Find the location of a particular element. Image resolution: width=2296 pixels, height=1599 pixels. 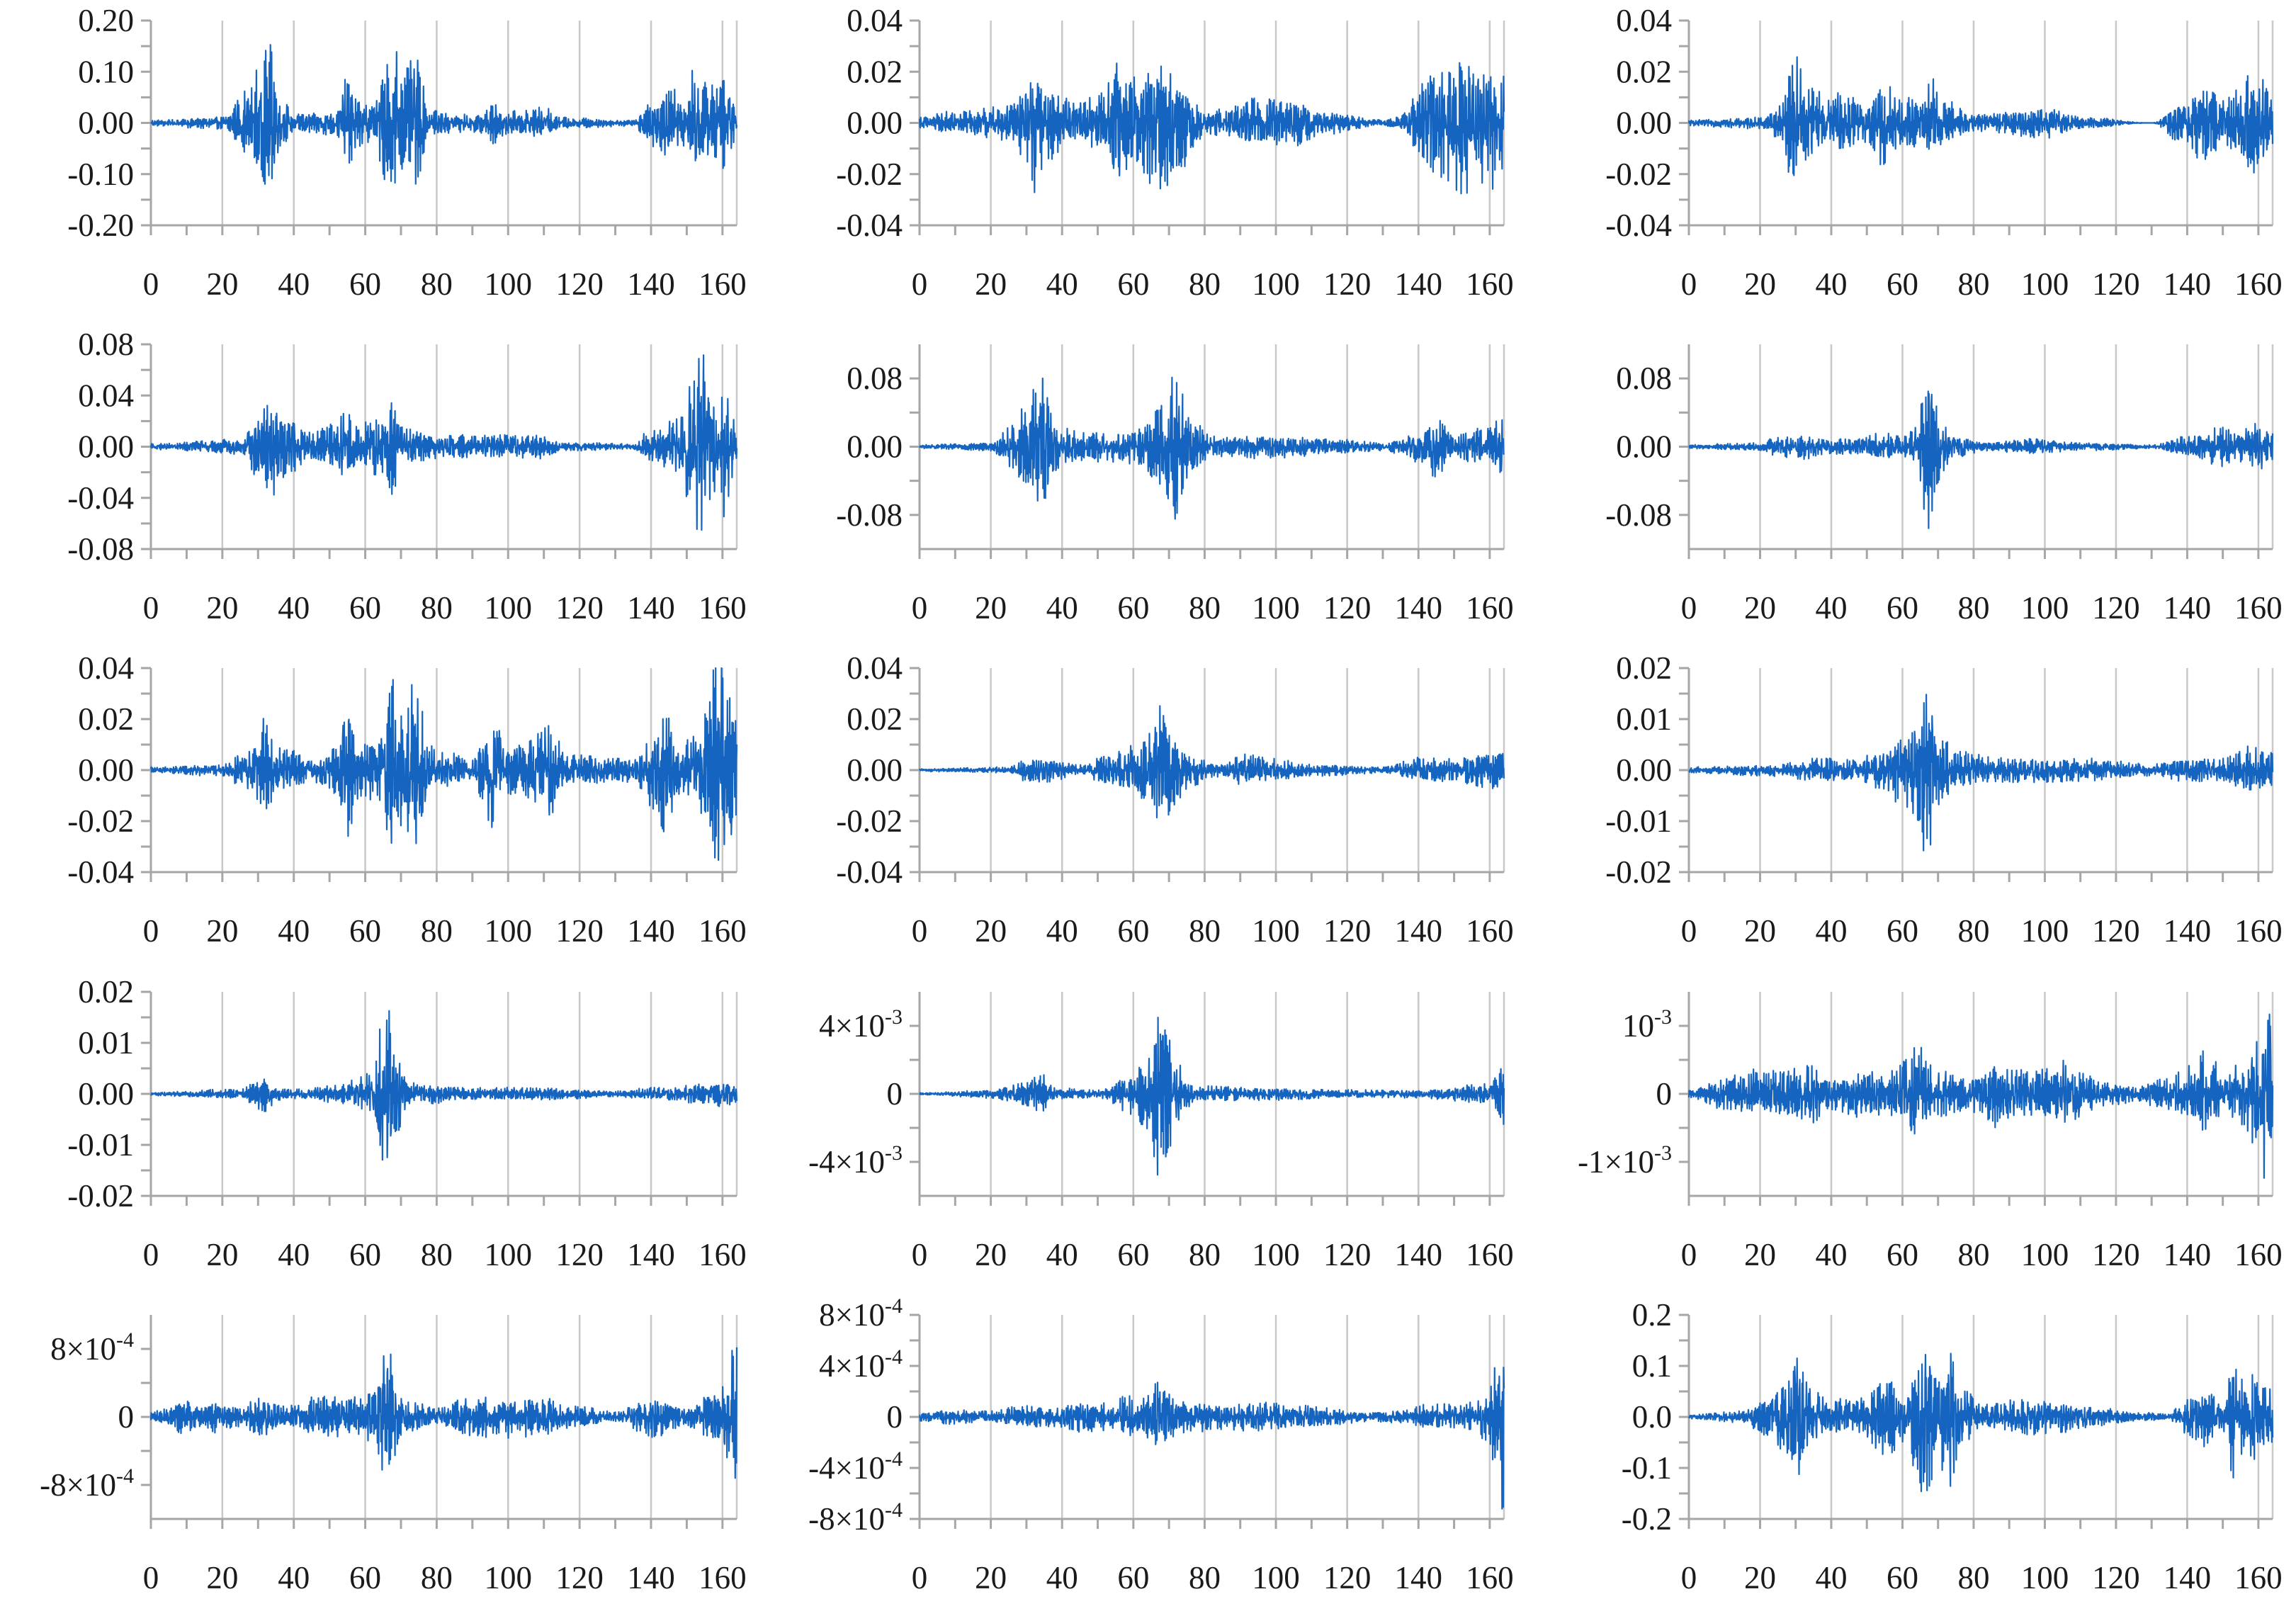

y-tick-label: -8×10⁻⁴ is located at coordinates (87, 1484).